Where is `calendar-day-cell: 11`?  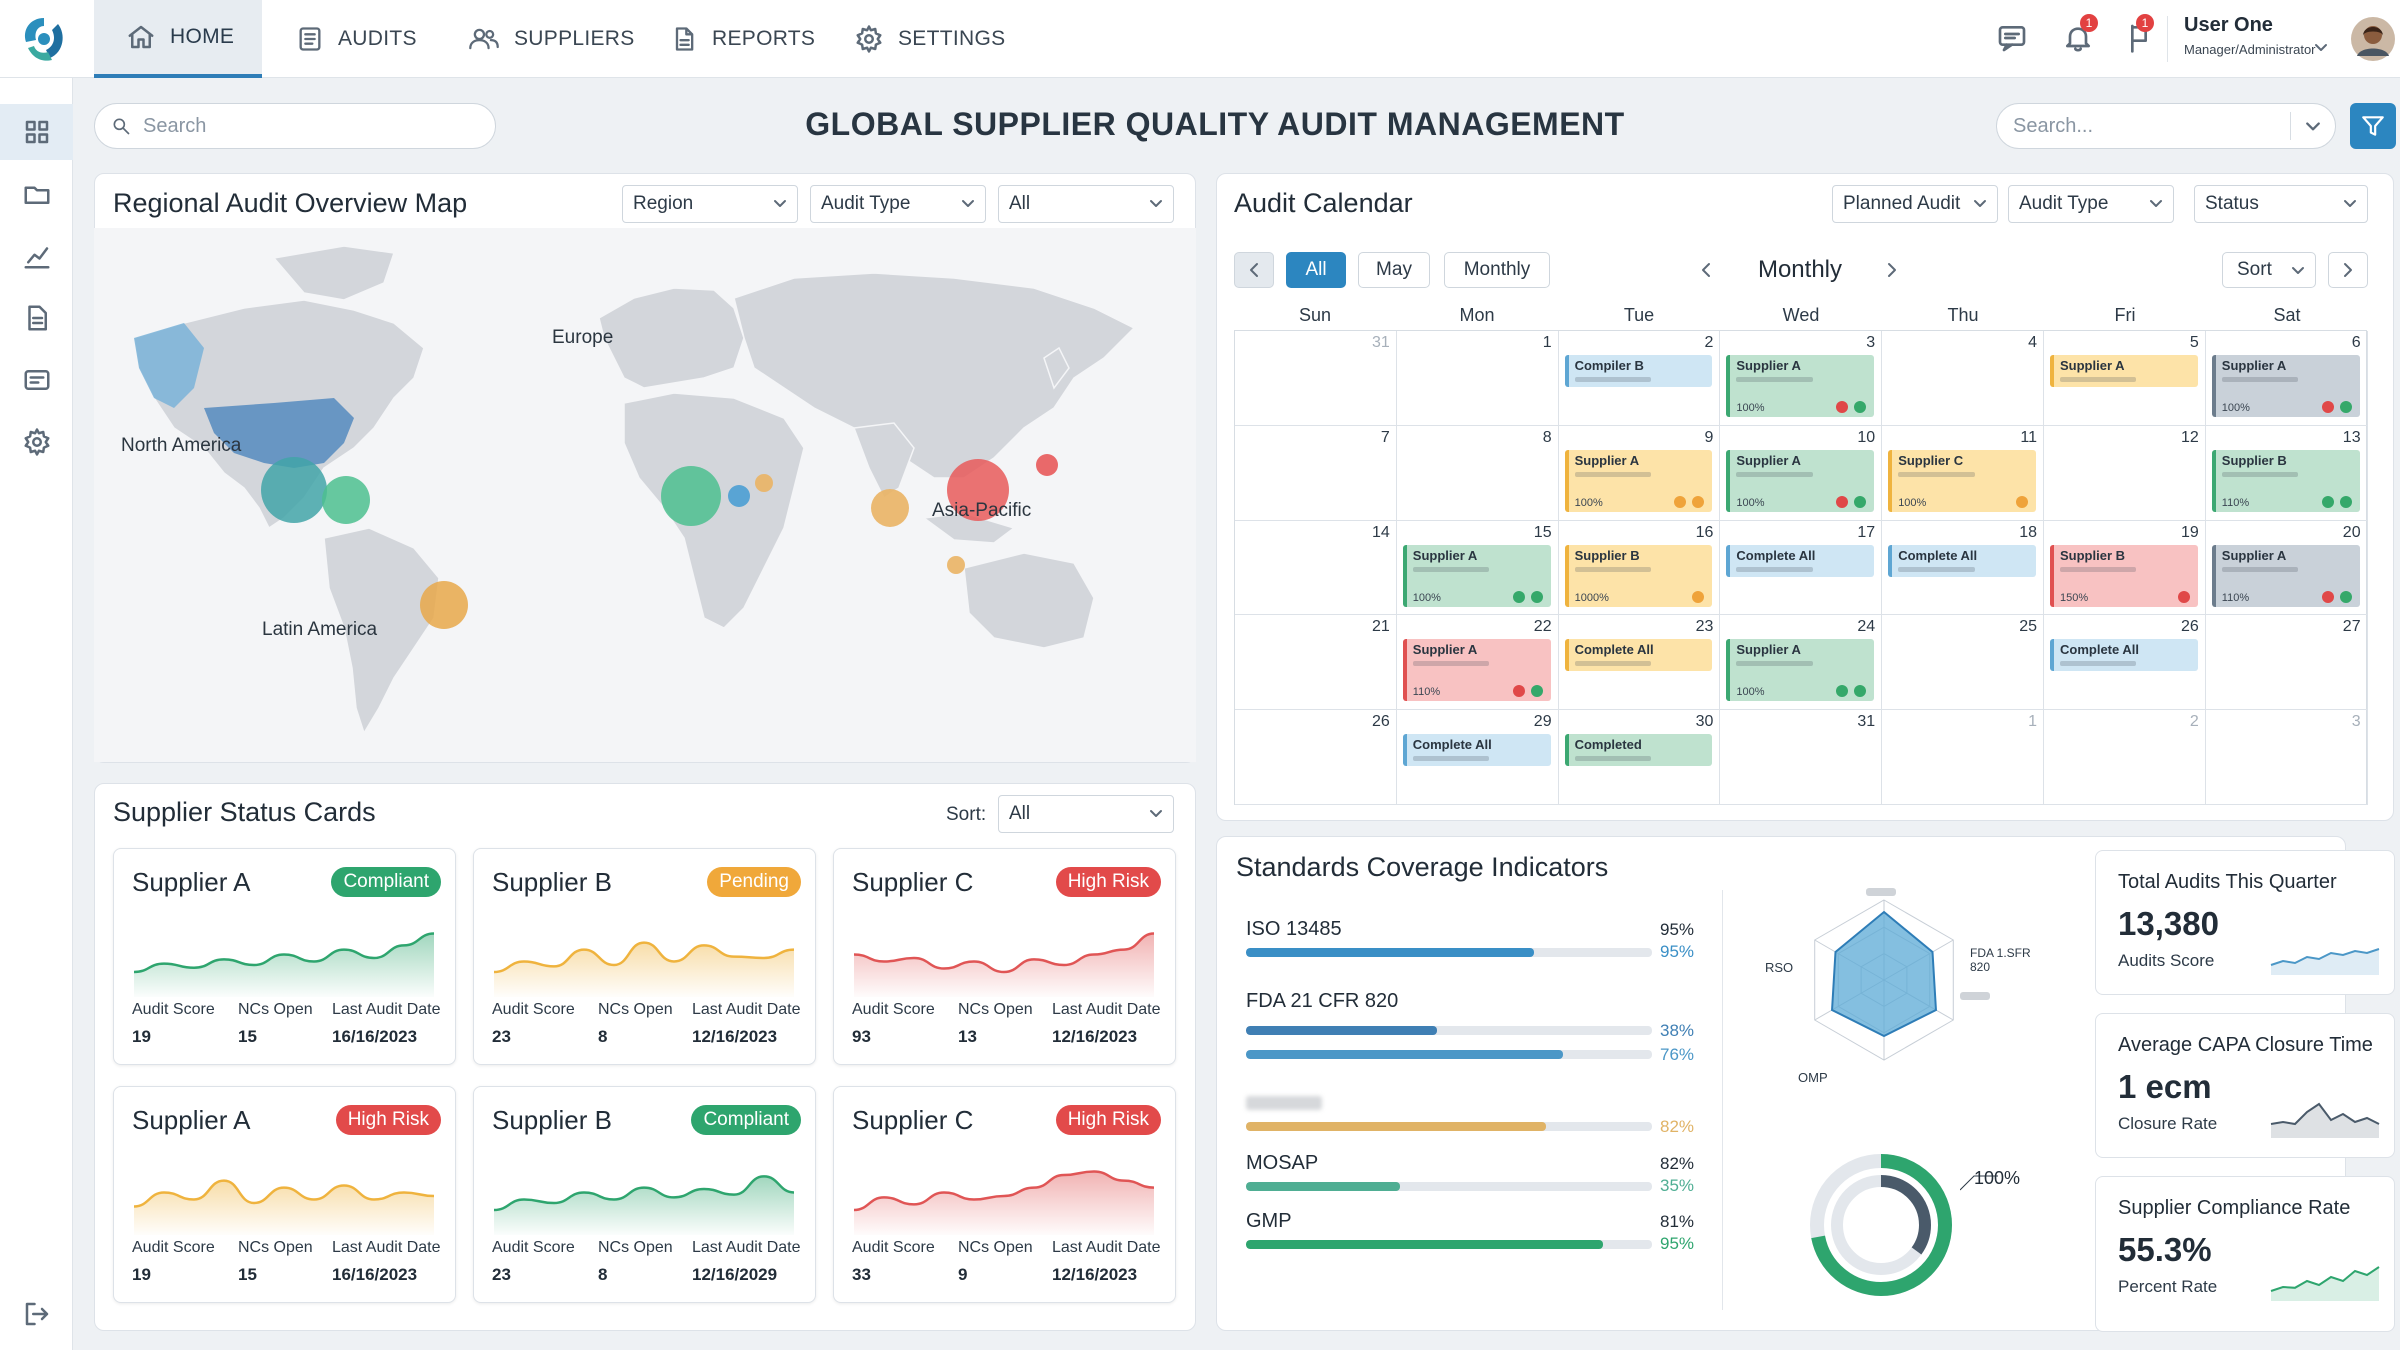
calendar-day-cell: 11 is located at coordinates (1963, 473).